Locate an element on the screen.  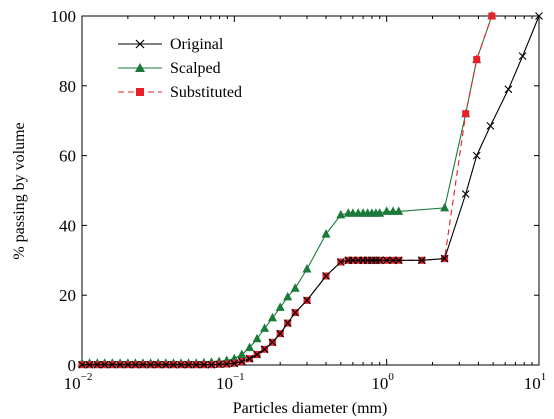
legend: Original Scalped Substituted is located at coordinates (189, 71).